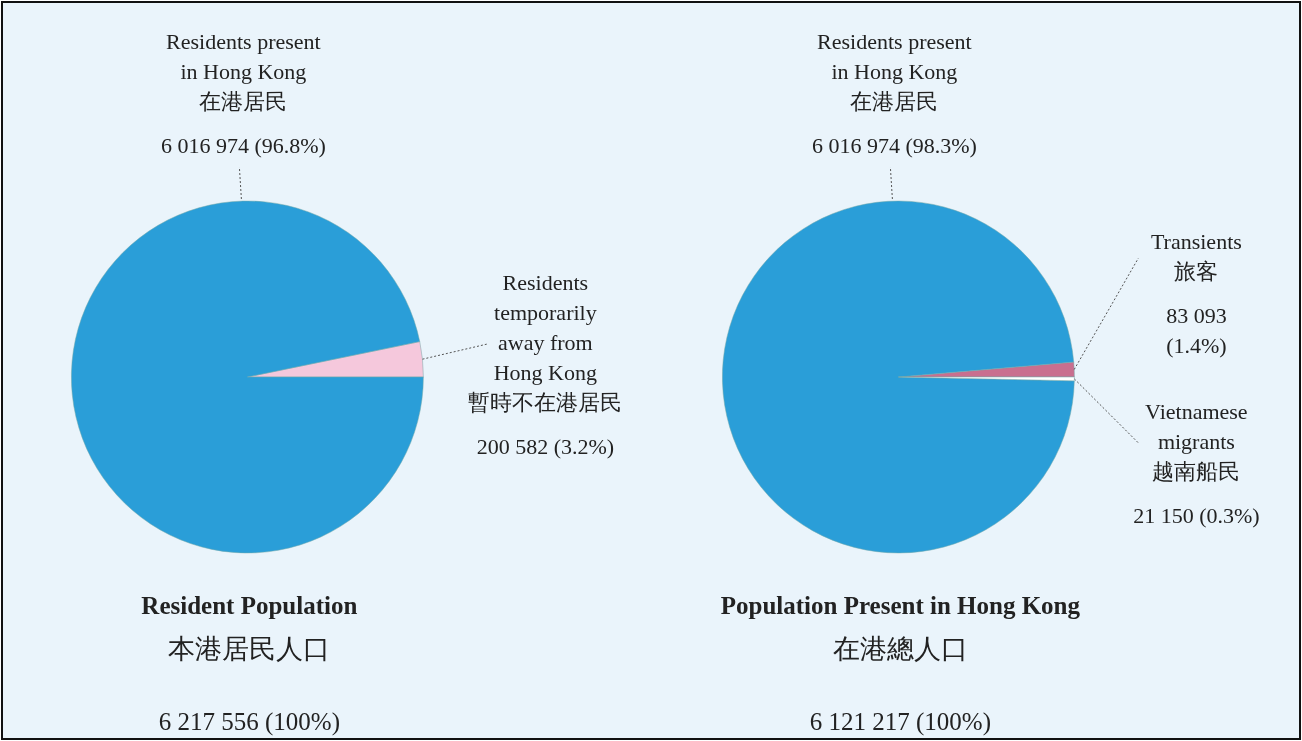 The width and height of the screenshot is (1302, 741). Describe the element at coordinates (243, 145) in the screenshot. I see `data-label: 6 016 974 (96.8%)` at that location.